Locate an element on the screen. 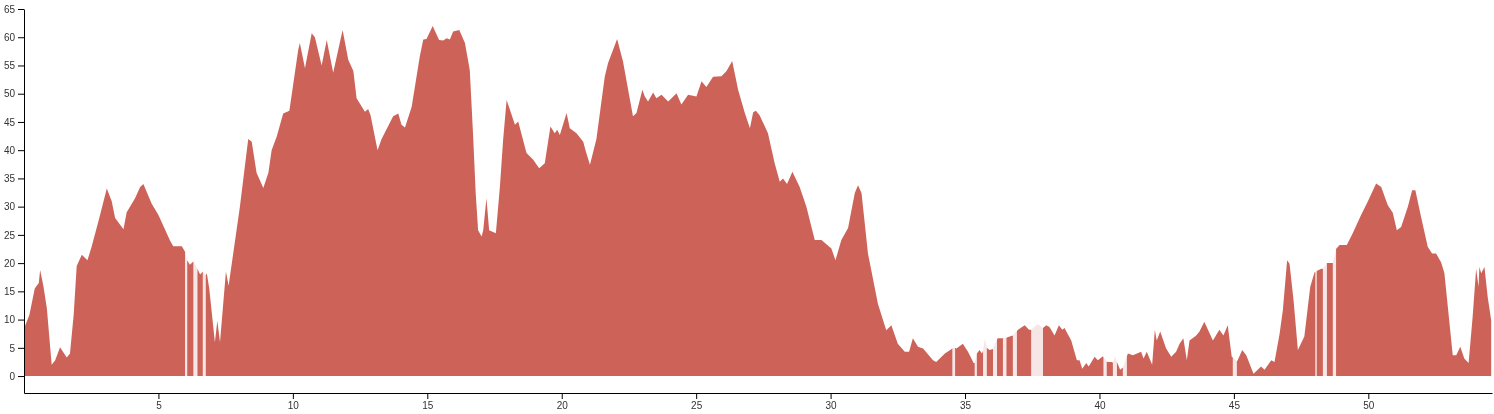  x-tick-label: 45 is located at coordinates (1234, 406).